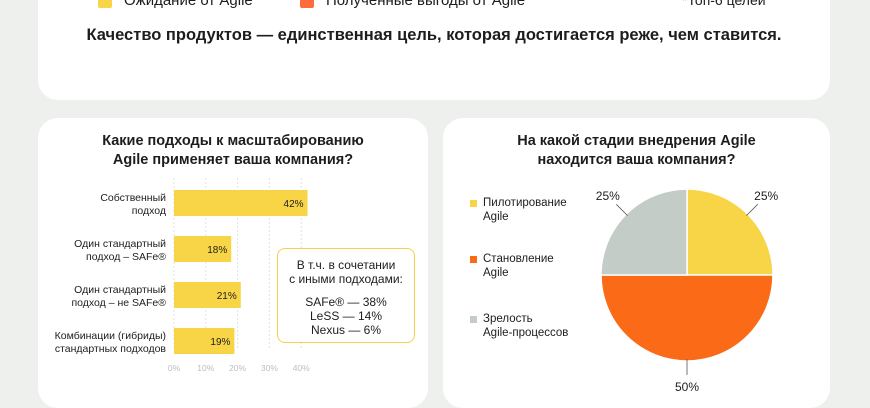 Image resolution: width=870 pixels, height=408 pixels. I want to click on adoption-pie-chart: 25% 50% 25%, so click(687, 291).